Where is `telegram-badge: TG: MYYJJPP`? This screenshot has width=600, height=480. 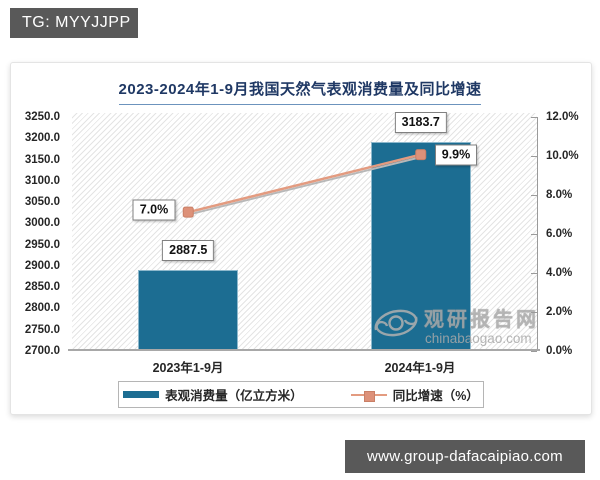
telegram-badge: TG: MYYJJPP is located at coordinates (74, 23).